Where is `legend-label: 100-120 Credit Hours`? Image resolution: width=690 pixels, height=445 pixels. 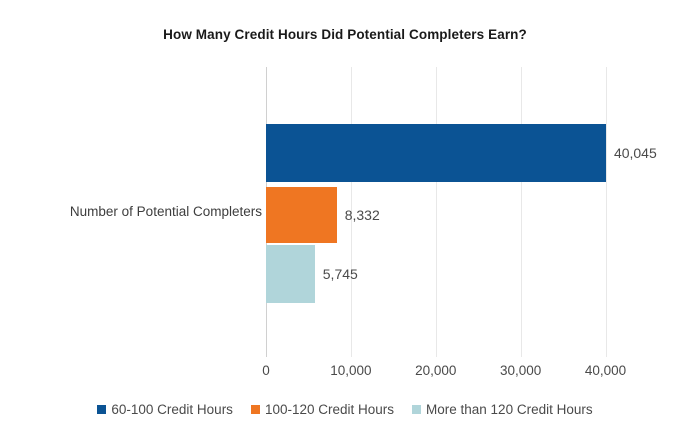
legend-label: 100-120 Credit Hours is located at coordinates (329, 409).